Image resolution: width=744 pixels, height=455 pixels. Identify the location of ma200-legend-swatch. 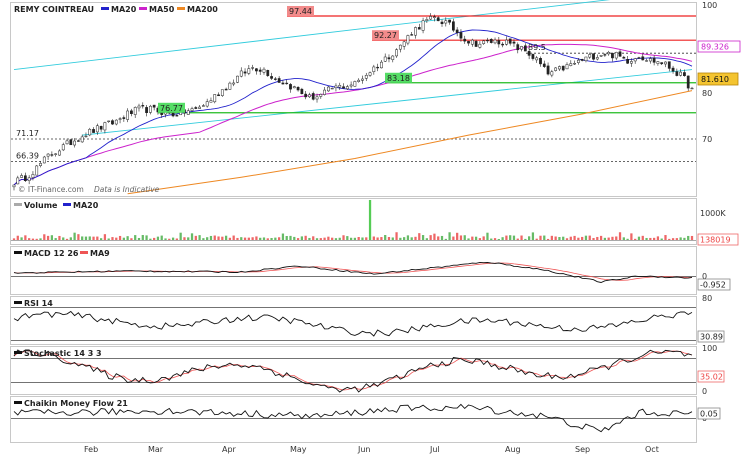
(181, 8).